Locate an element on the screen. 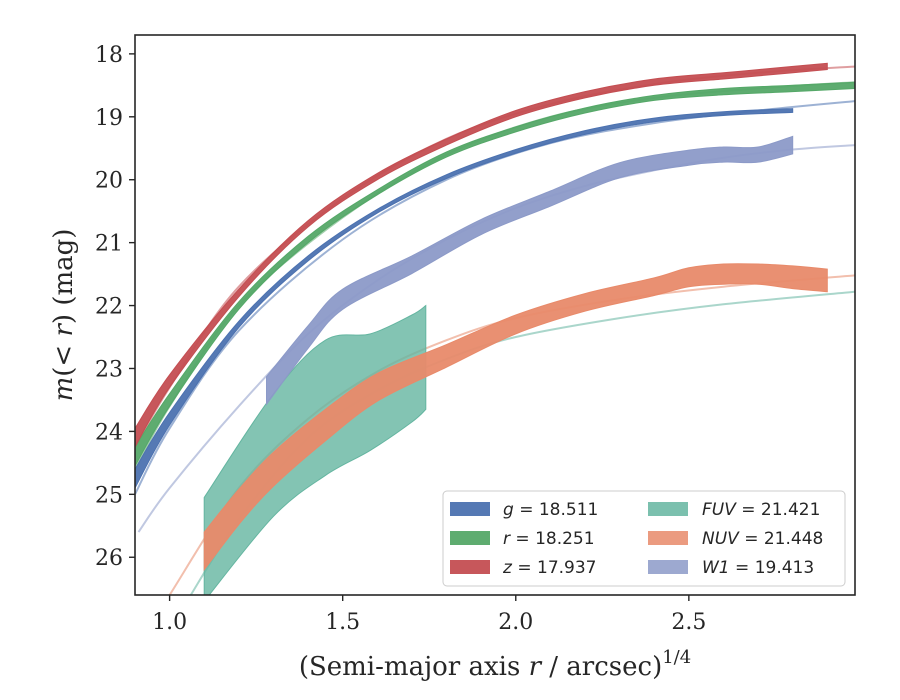 This screenshot has height=700, width=900. legend-swatch-g is located at coordinates (470, 509).